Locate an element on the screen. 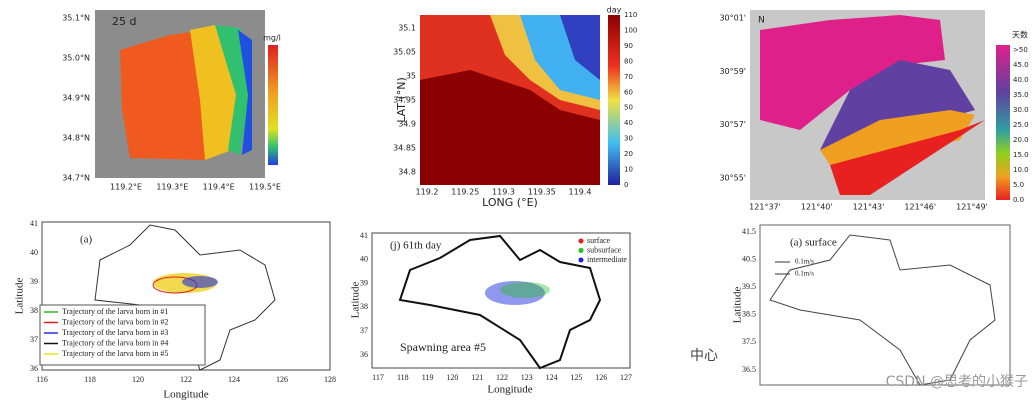  x-tick-label: 119.2°E is located at coordinates (126, 187).